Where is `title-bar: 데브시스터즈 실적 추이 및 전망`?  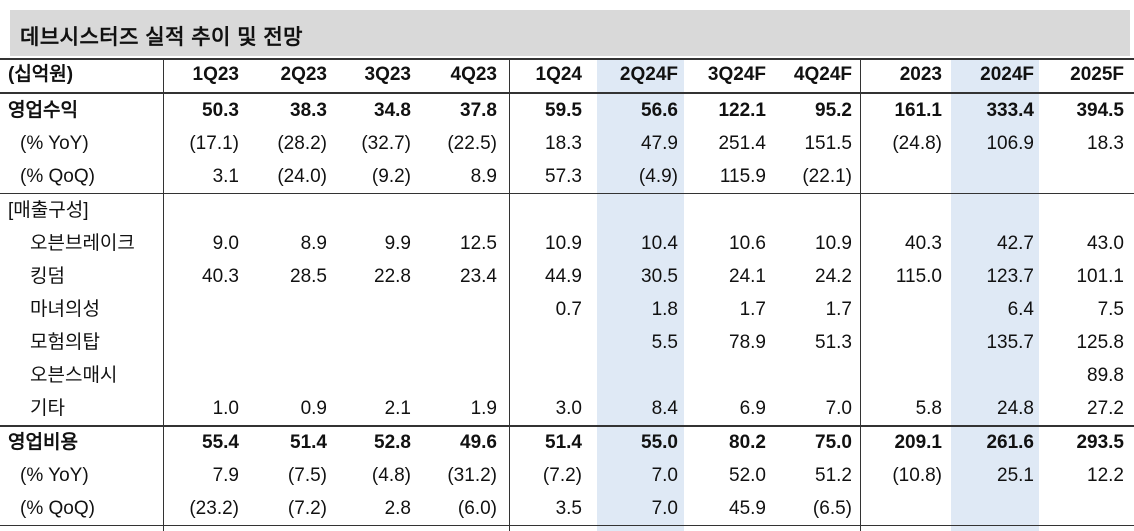 title-bar: 데브시스터즈 실적 추이 및 전망 is located at coordinates (570, 33).